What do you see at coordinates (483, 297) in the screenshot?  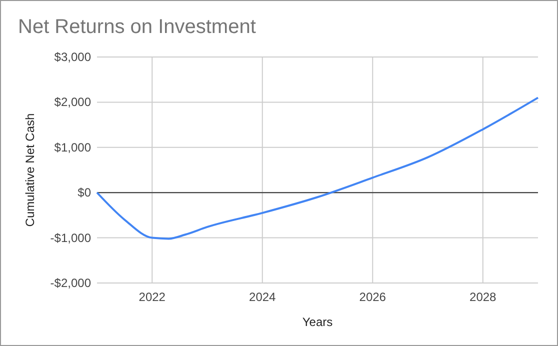 I see `x-tick-label: 2028` at bounding box center [483, 297].